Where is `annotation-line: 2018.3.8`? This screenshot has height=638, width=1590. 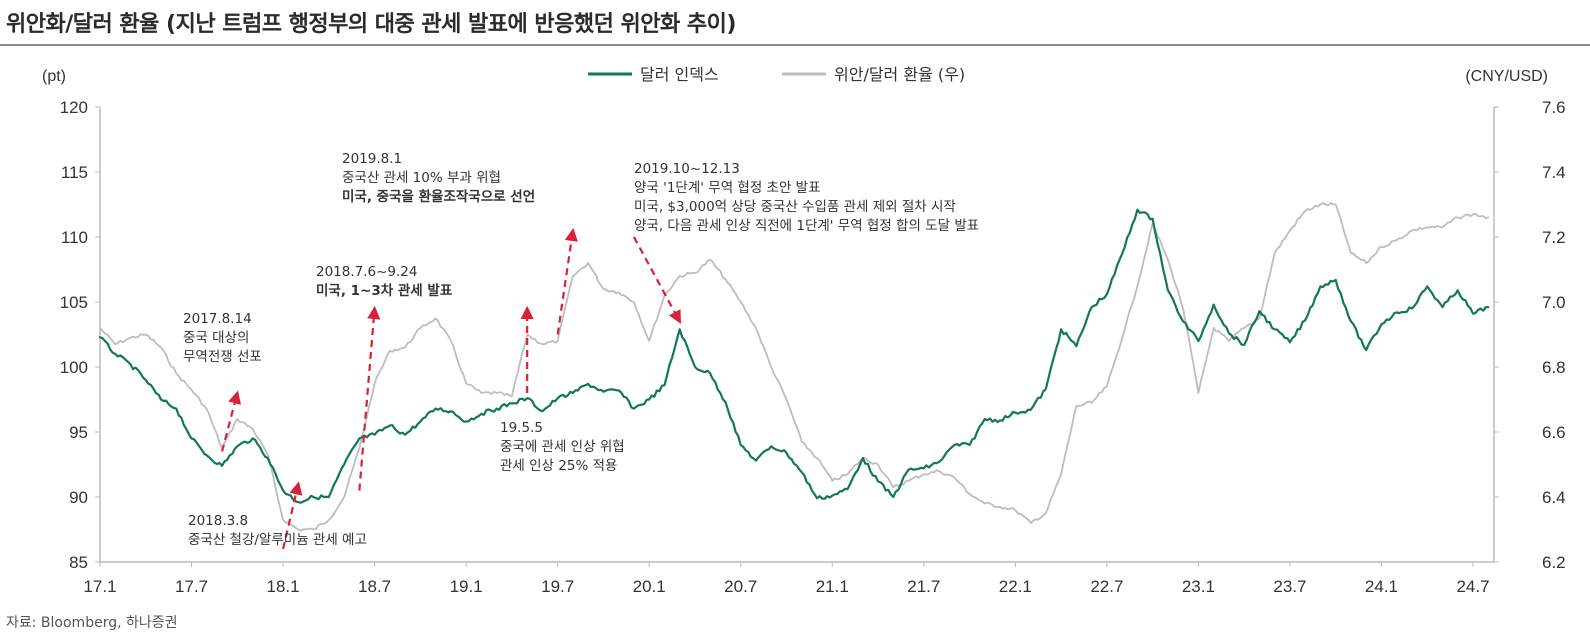 annotation-line: 2018.3.8 is located at coordinates (218, 521).